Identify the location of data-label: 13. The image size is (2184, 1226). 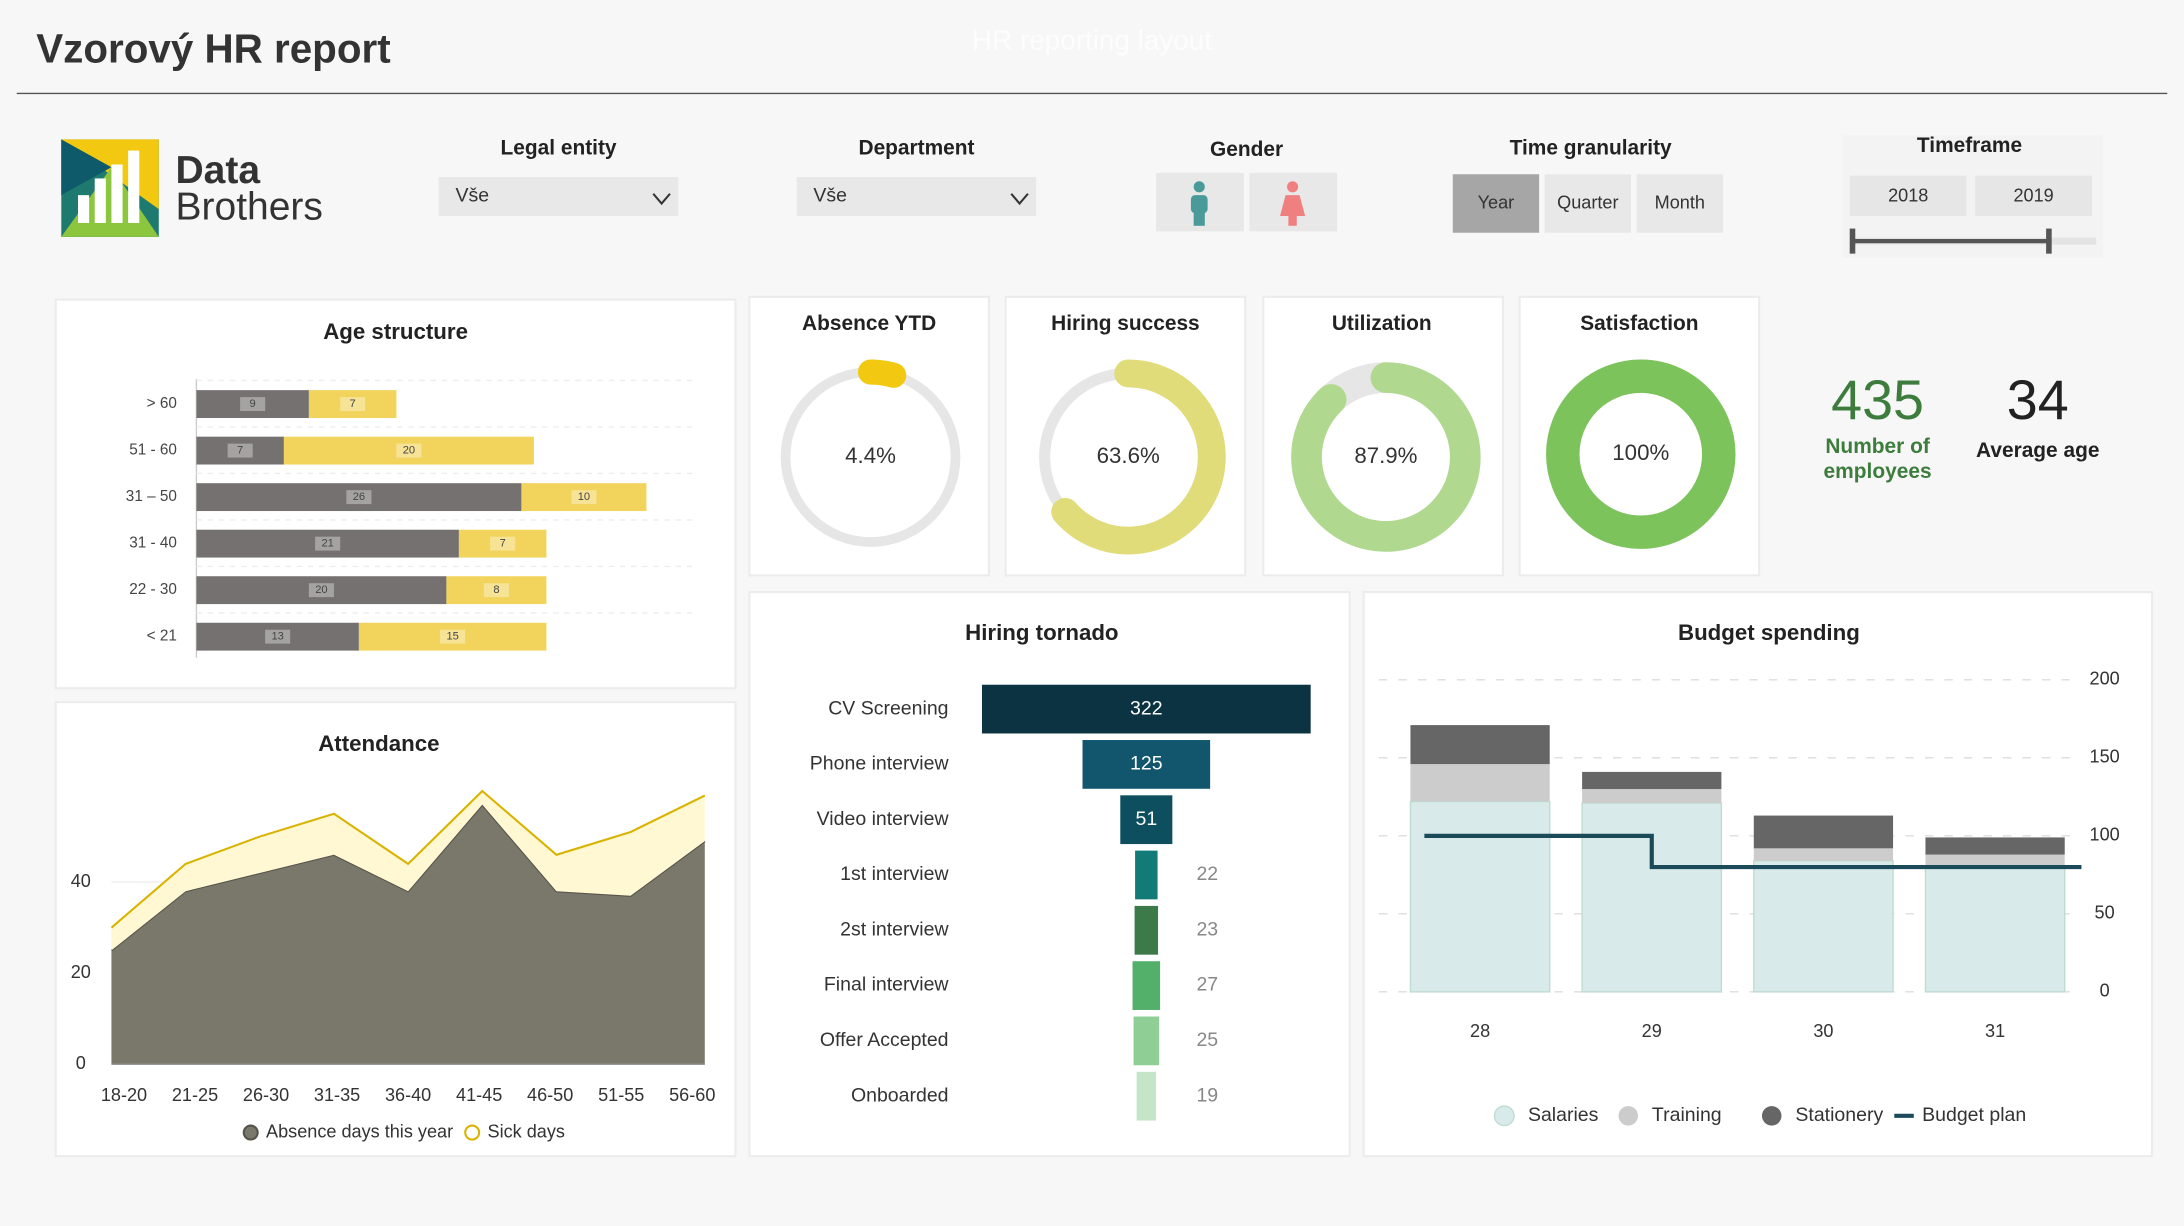
(277, 637).